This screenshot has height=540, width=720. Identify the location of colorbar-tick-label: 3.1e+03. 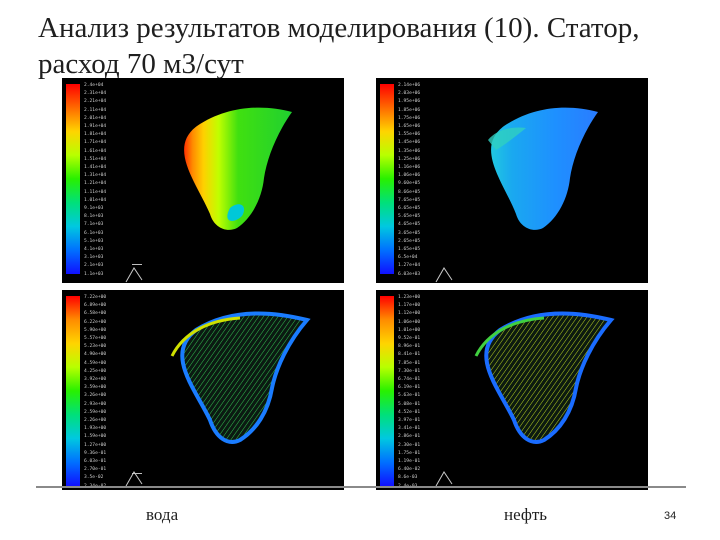
(94, 258).